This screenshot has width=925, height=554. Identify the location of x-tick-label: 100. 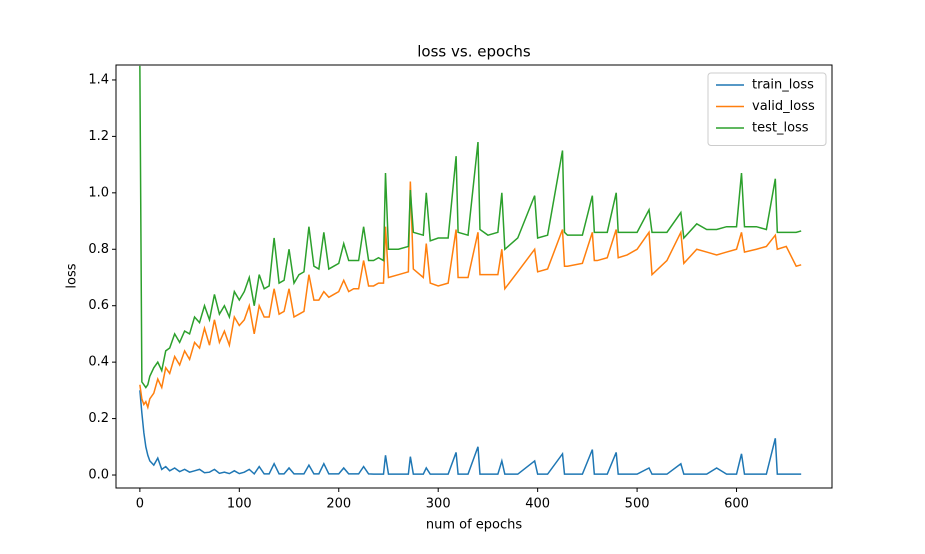
(239, 504).